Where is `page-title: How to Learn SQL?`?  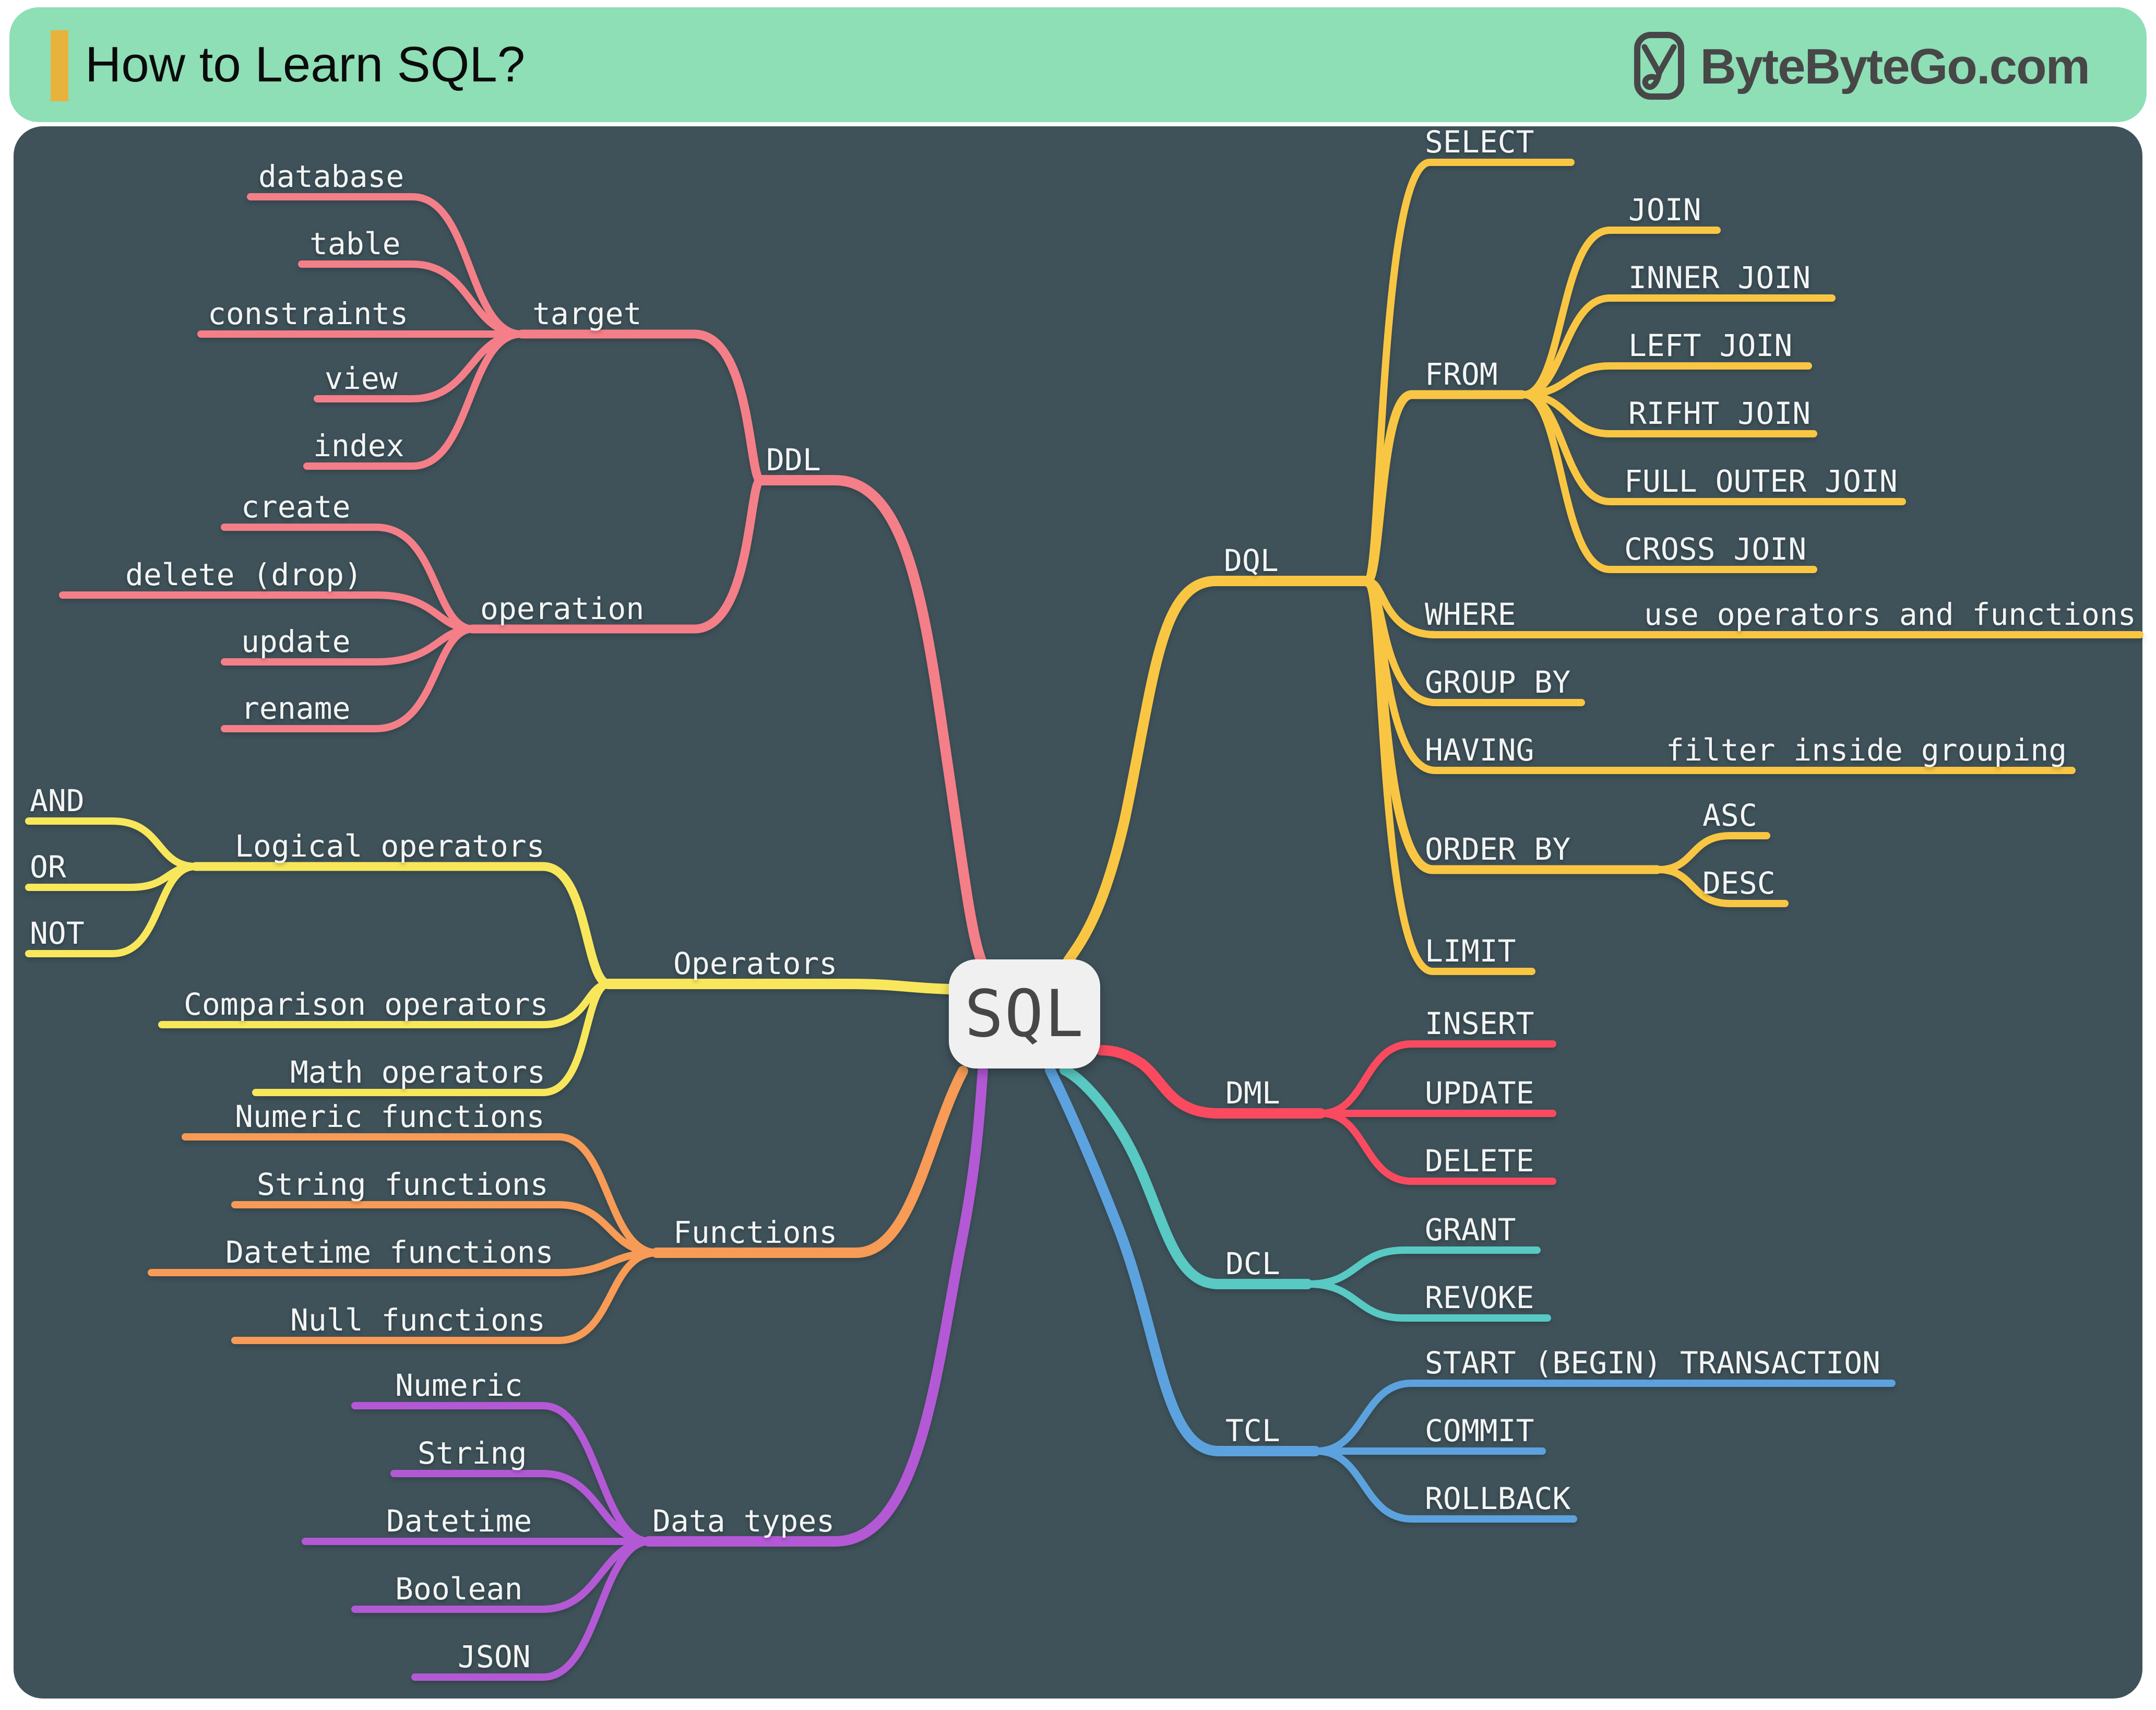
page-title: How to Learn SQL? is located at coordinates (306, 64).